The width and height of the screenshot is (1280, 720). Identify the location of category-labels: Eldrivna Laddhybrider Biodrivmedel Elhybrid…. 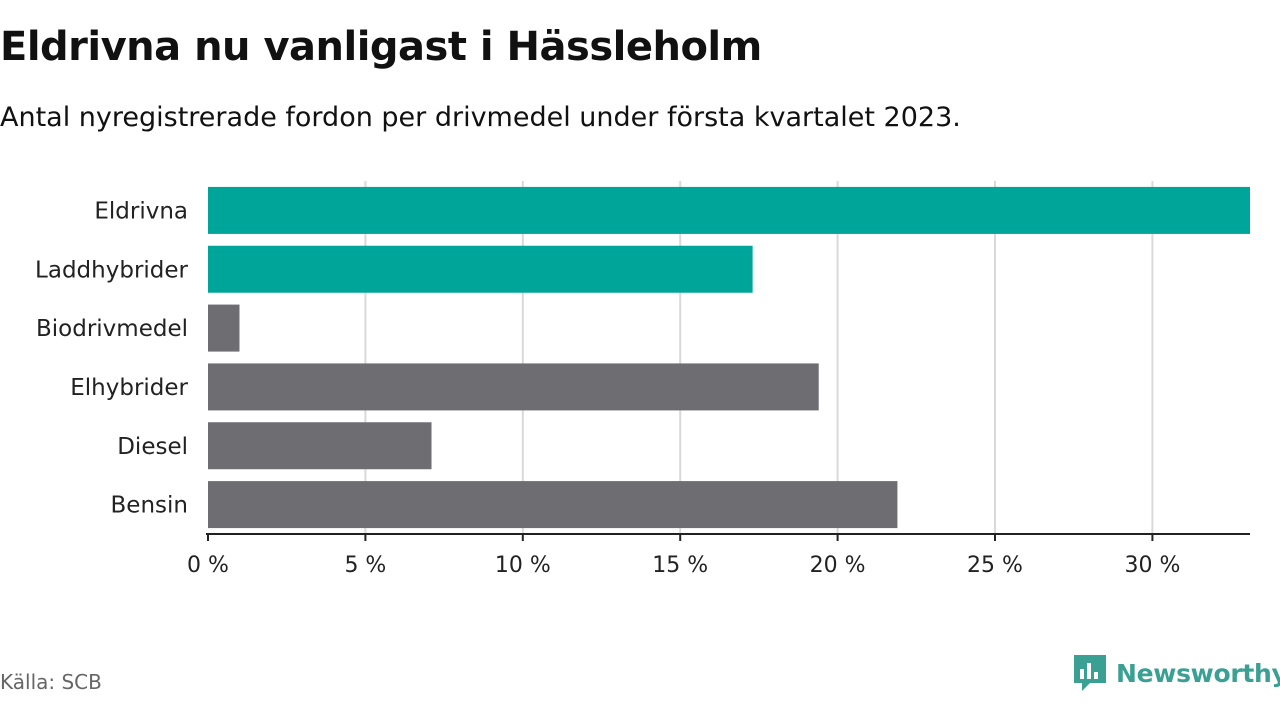
(111, 358).